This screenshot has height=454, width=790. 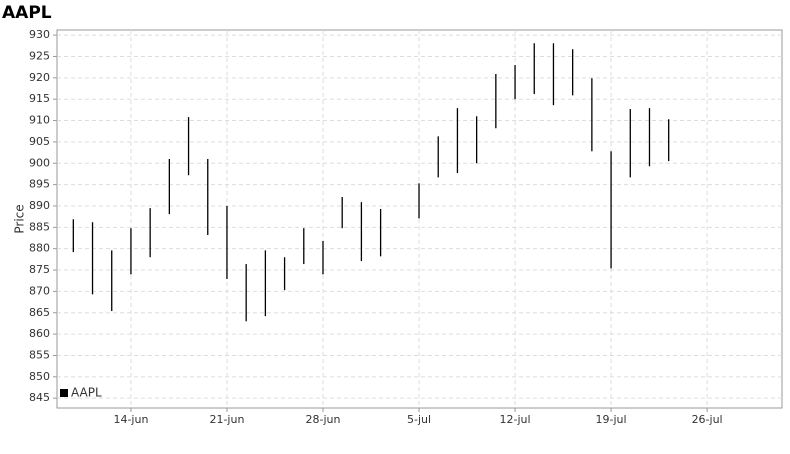 I want to click on y-tick-label: 850, so click(x=39, y=376).